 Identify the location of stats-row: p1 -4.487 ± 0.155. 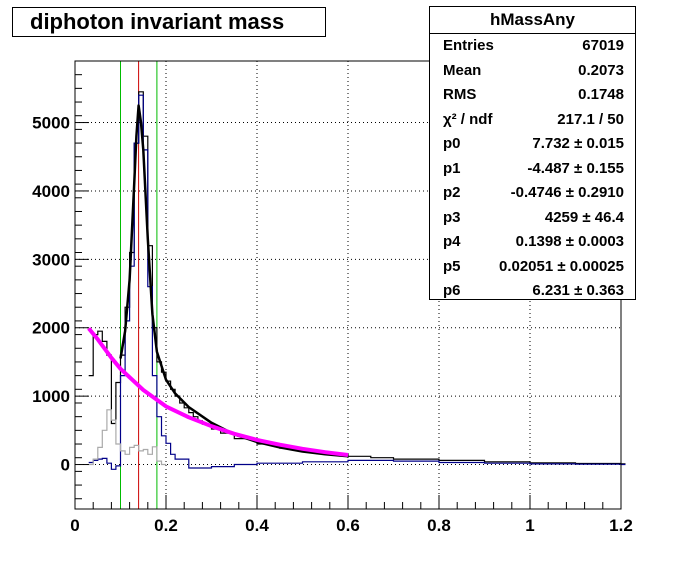
(532, 169).